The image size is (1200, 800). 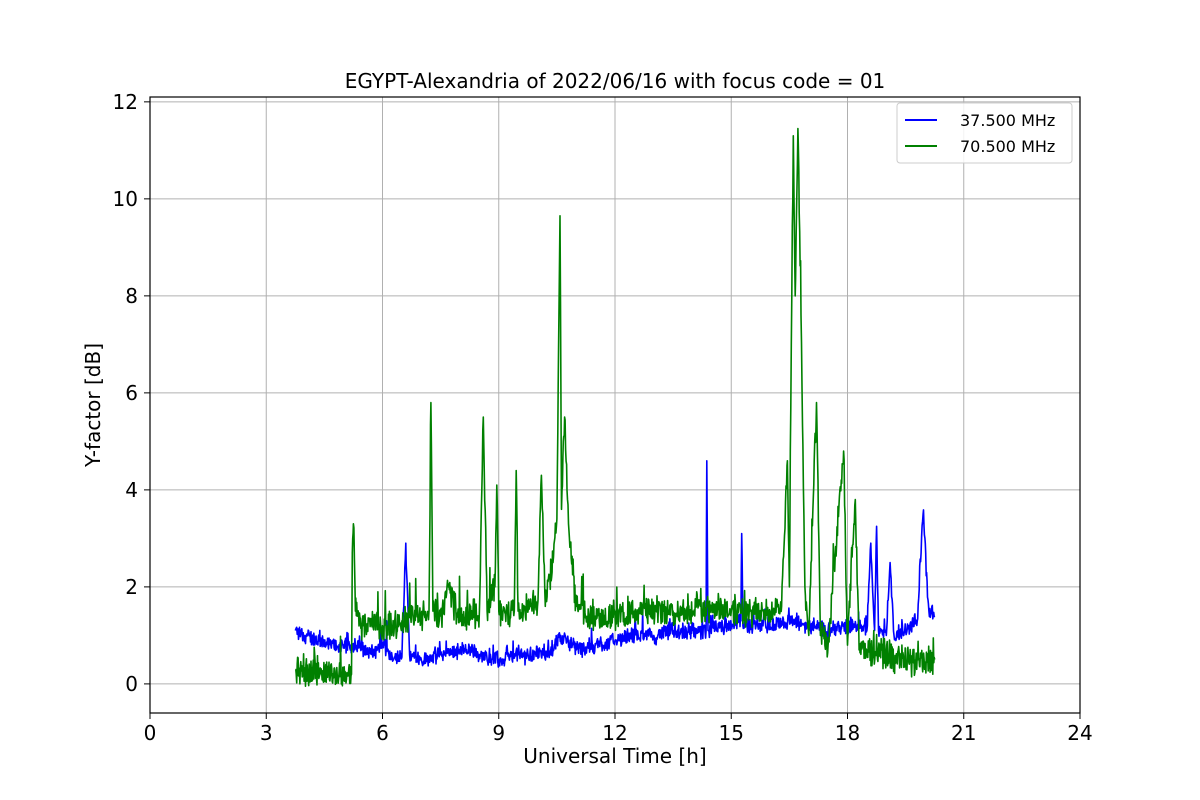 What do you see at coordinates (150, 733) in the screenshot?
I see `x-tick-label: 0` at bounding box center [150, 733].